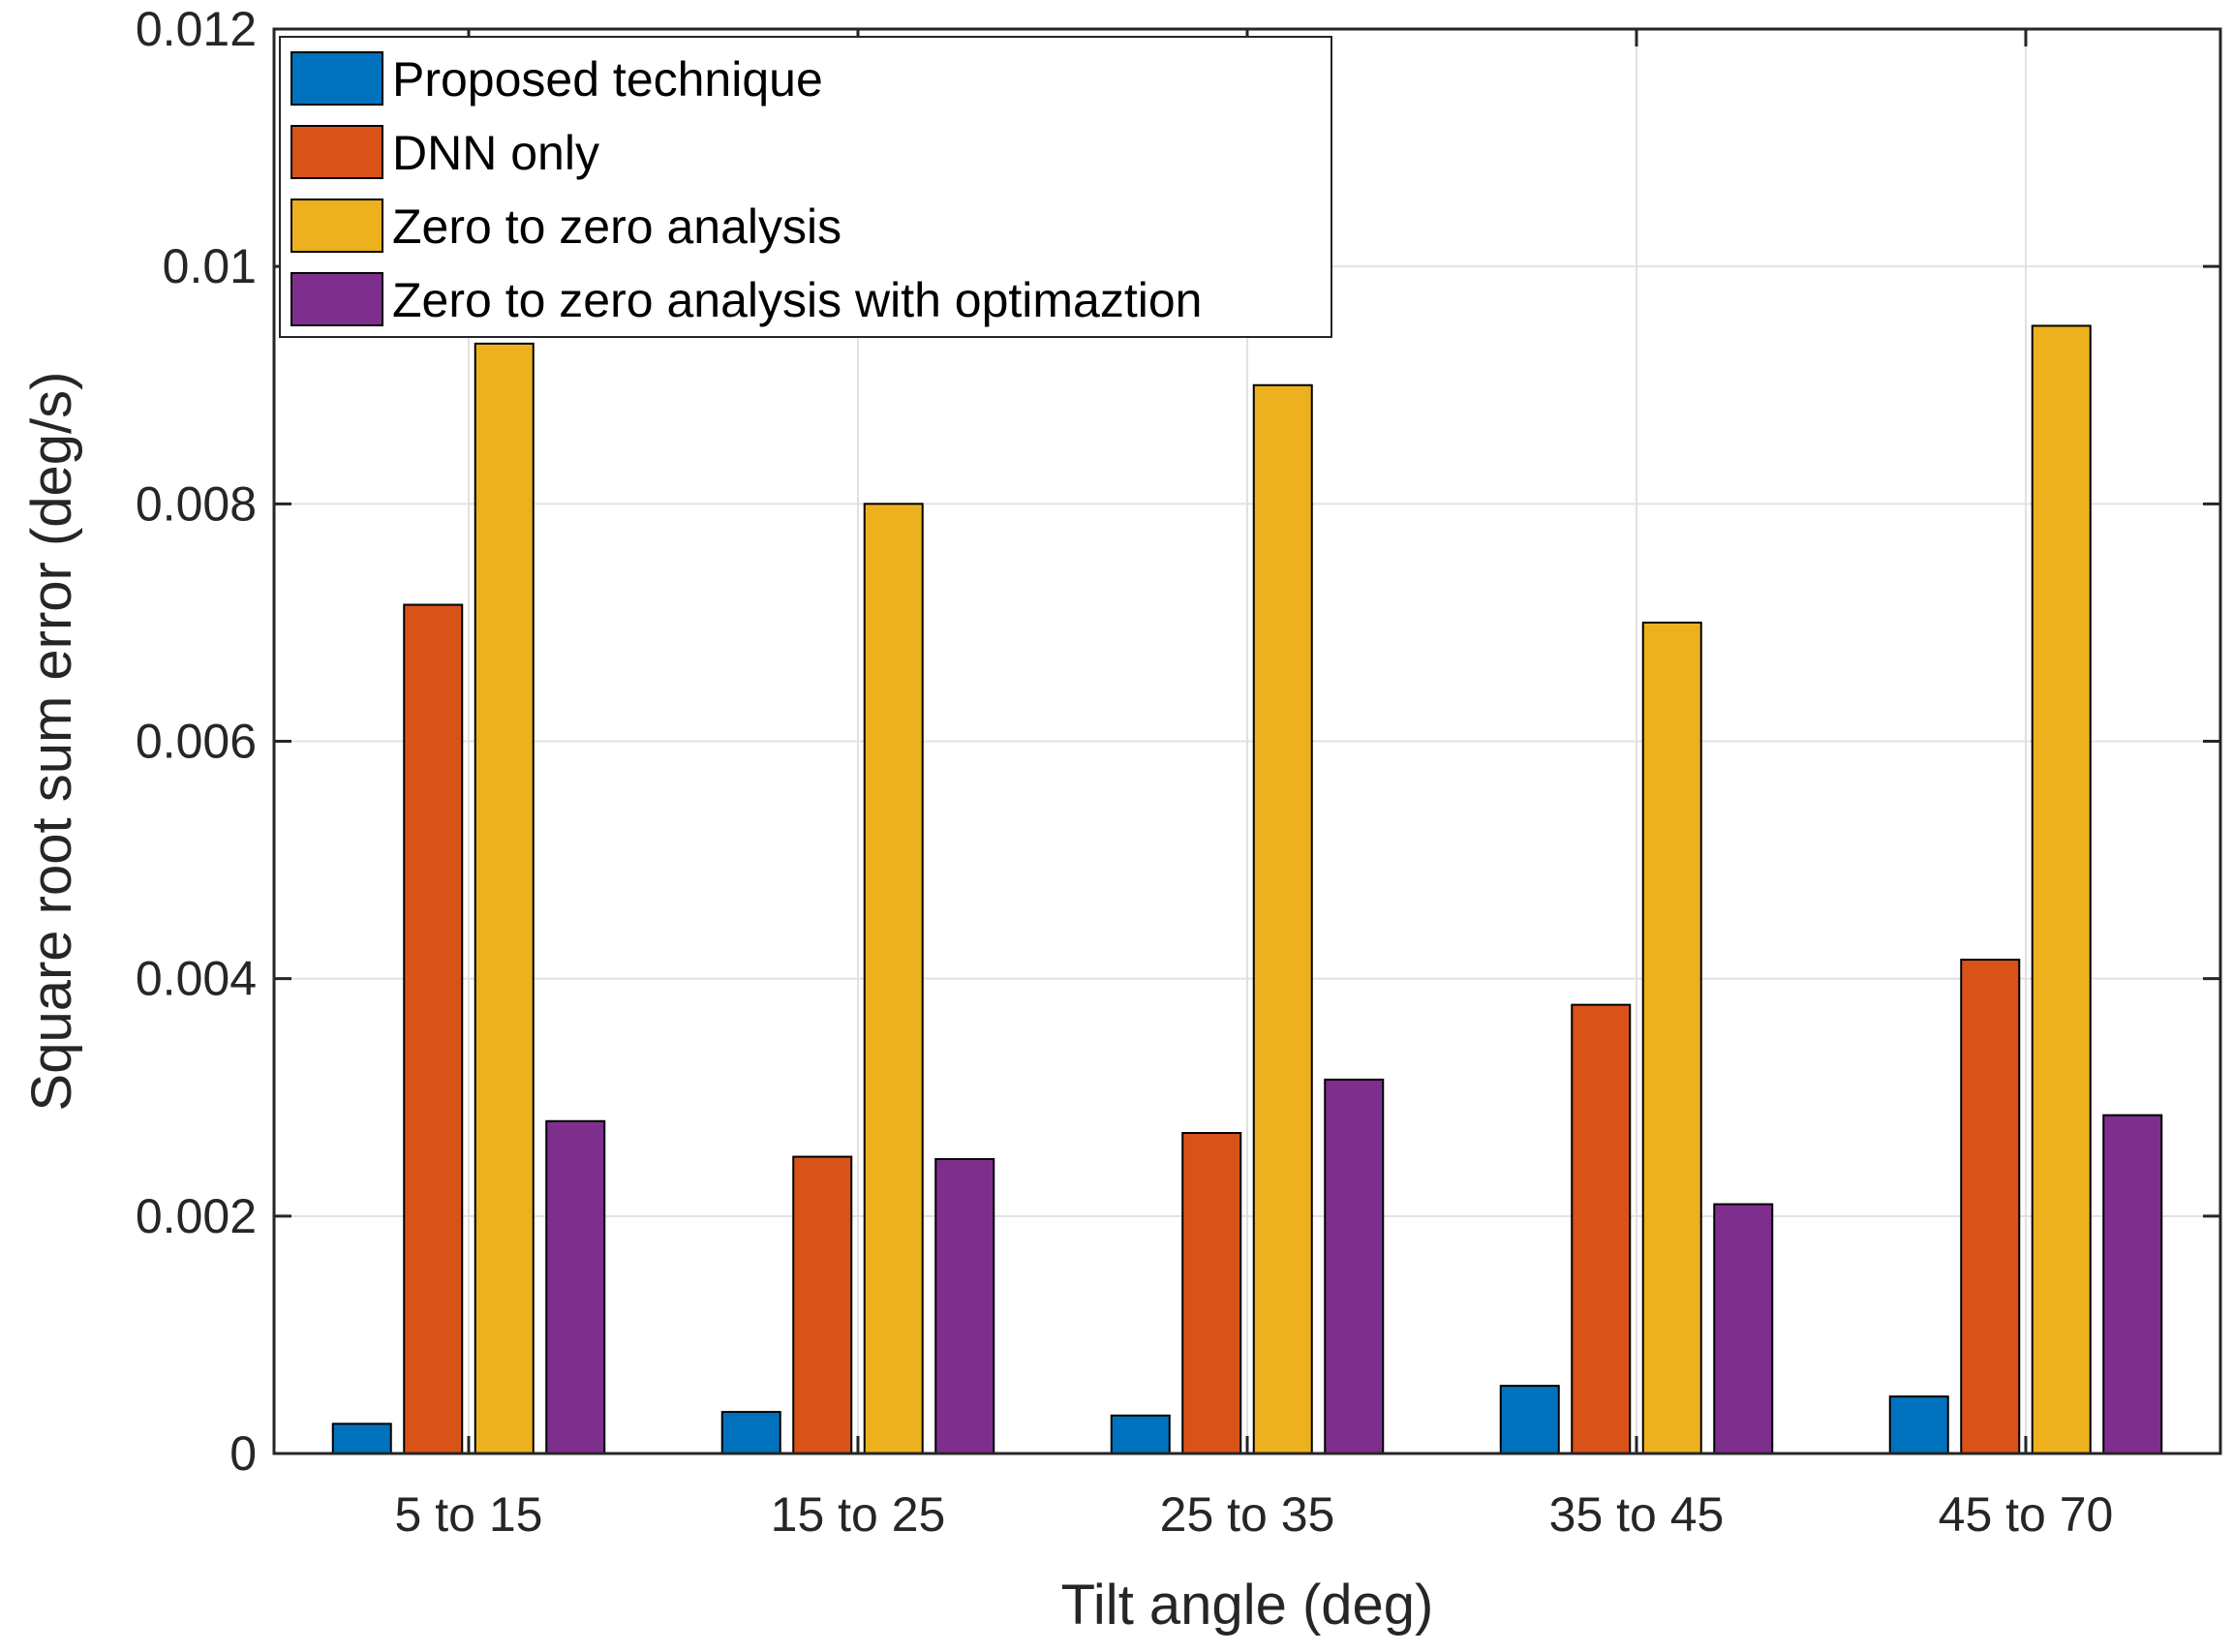 This screenshot has height=1652, width=2233. What do you see at coordinates (797, 300) in the screenshot?
I see `legend-label: Zero to zero analysis with optimaztion` at bounding box center [797, 300].